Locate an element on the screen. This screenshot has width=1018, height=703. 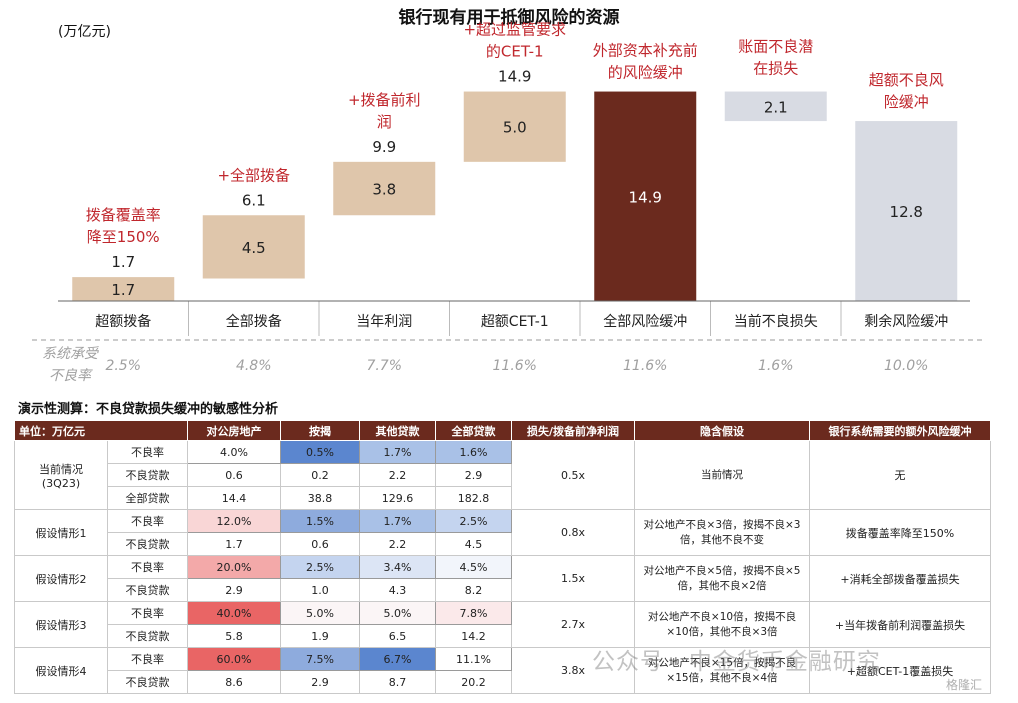
scenario-name: 假设情形1 is located at coordinates (61, 532).